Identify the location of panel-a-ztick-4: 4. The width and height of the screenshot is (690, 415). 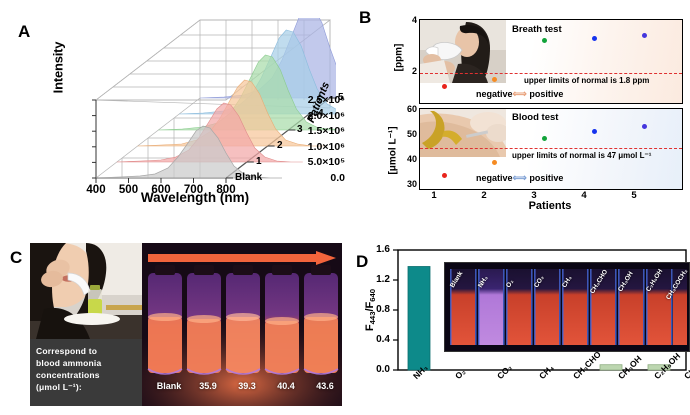
(321, 113).